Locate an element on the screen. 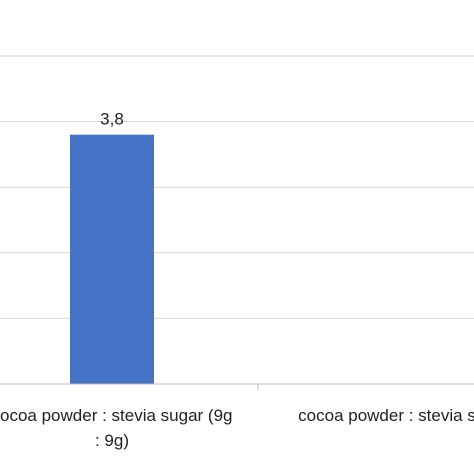 The image size is (474, 474). x-tick-label-2-line1: cocoa powder : stevia sugar is located at coordinates (386, 415).